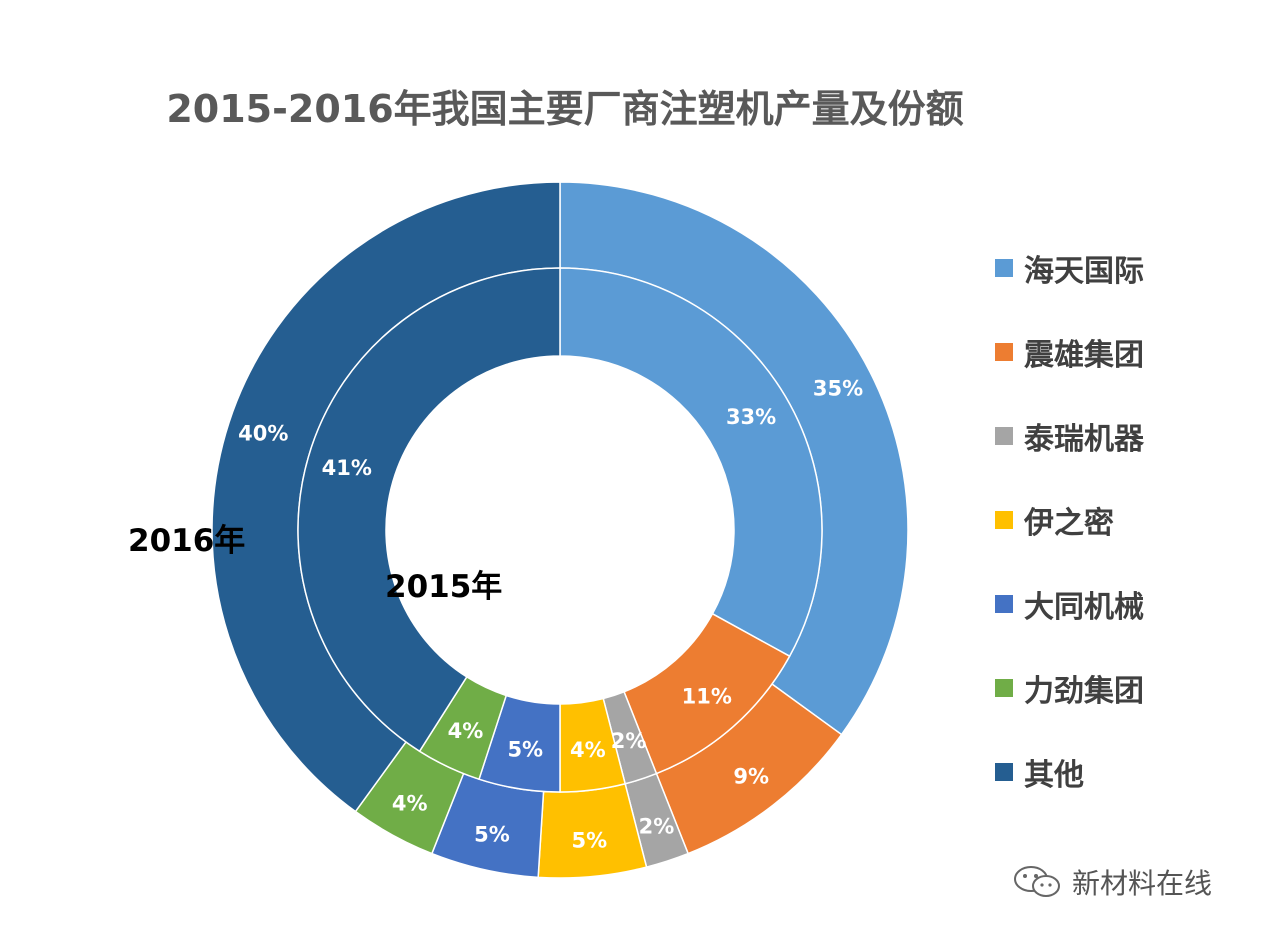 The image size is (1269, 938). I want to click on legend-item-datong: 大同机械, so click(1069, 604).